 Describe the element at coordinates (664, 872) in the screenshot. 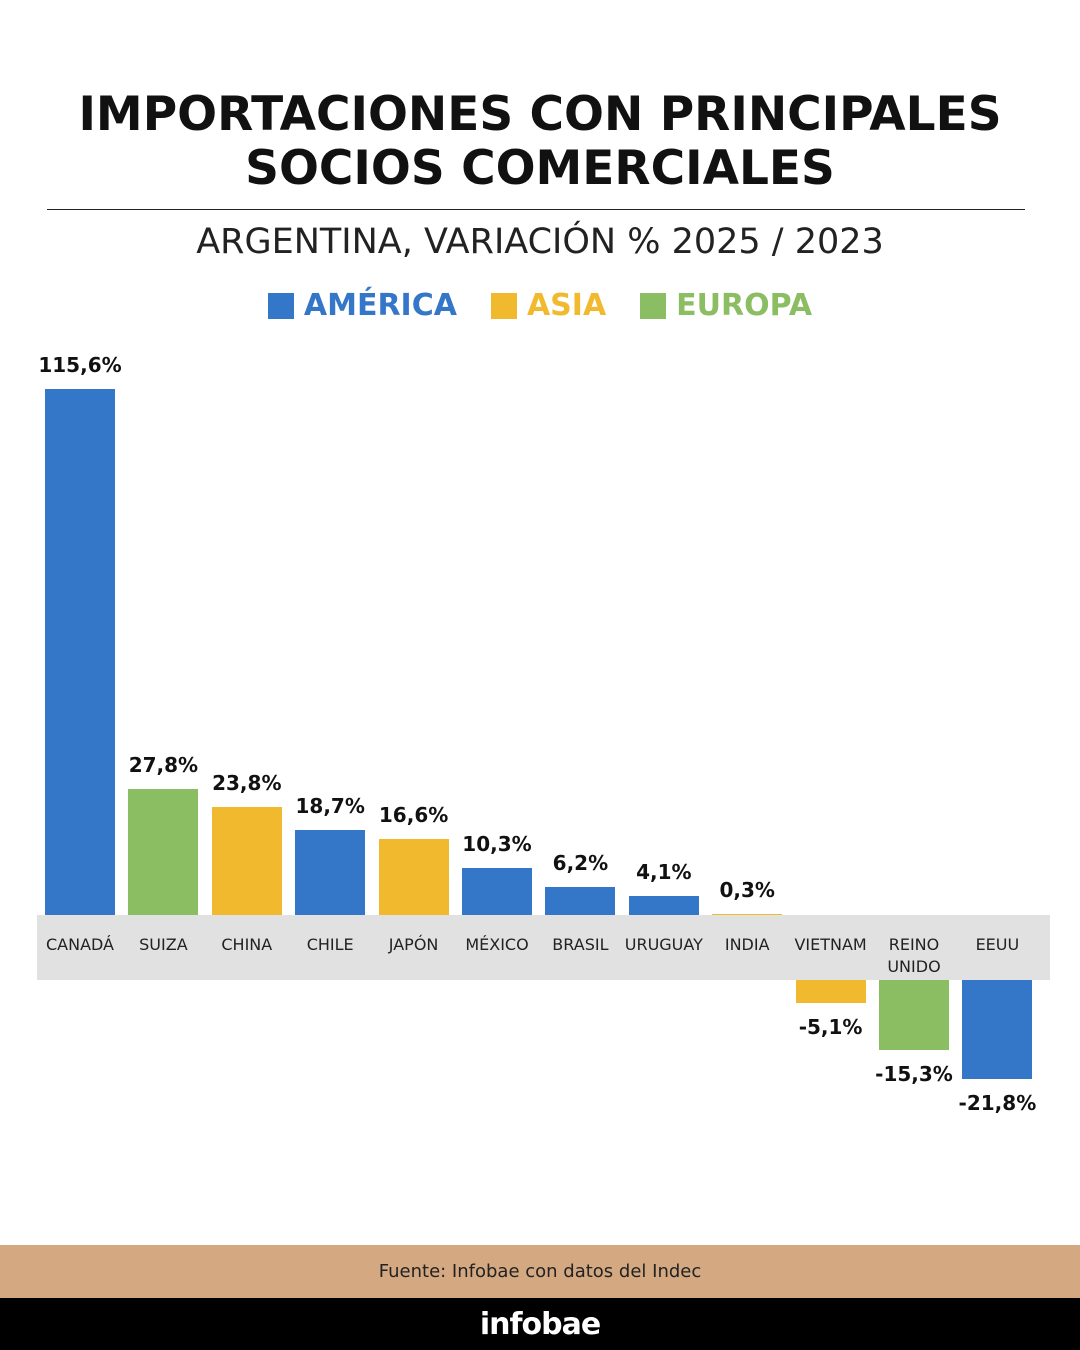

I see `value-label: 4,1%` at that location.